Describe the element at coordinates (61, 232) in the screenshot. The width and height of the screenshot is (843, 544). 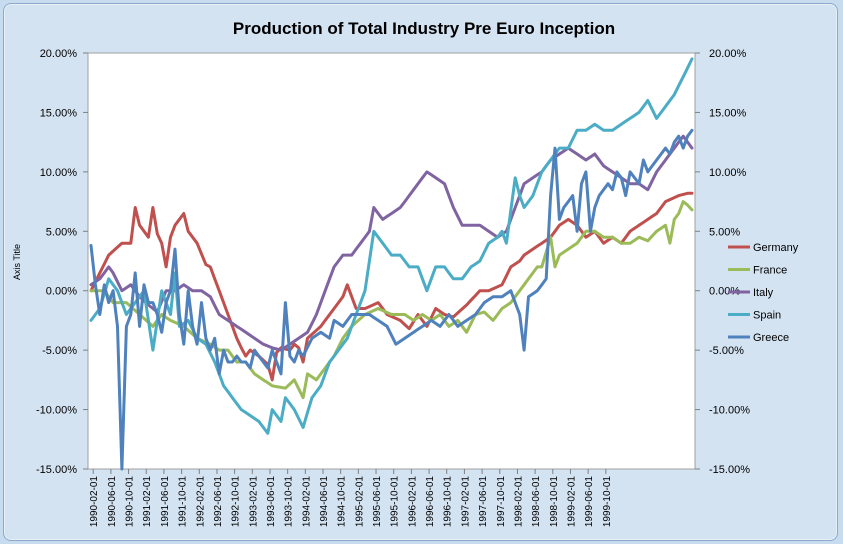
I see `y-tick-label: 5.00%` at that location.